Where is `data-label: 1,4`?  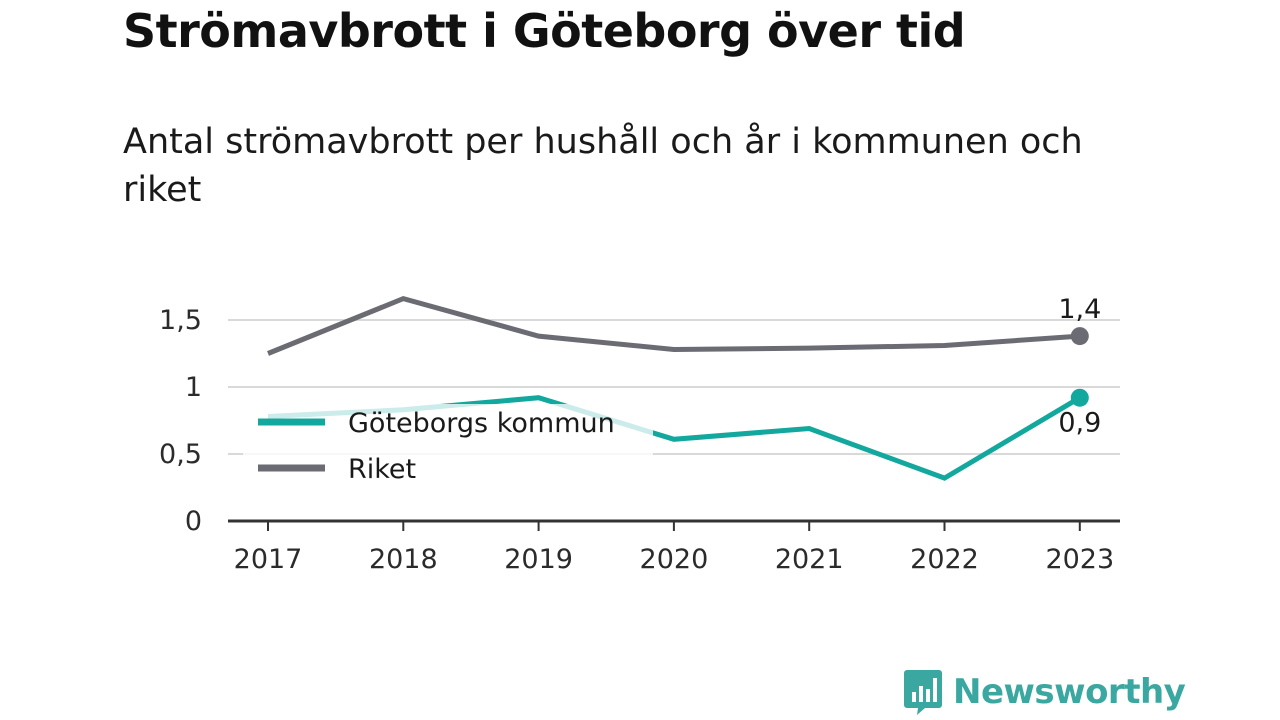 data-label: 1,4 is located at coordinates (1079, 309).